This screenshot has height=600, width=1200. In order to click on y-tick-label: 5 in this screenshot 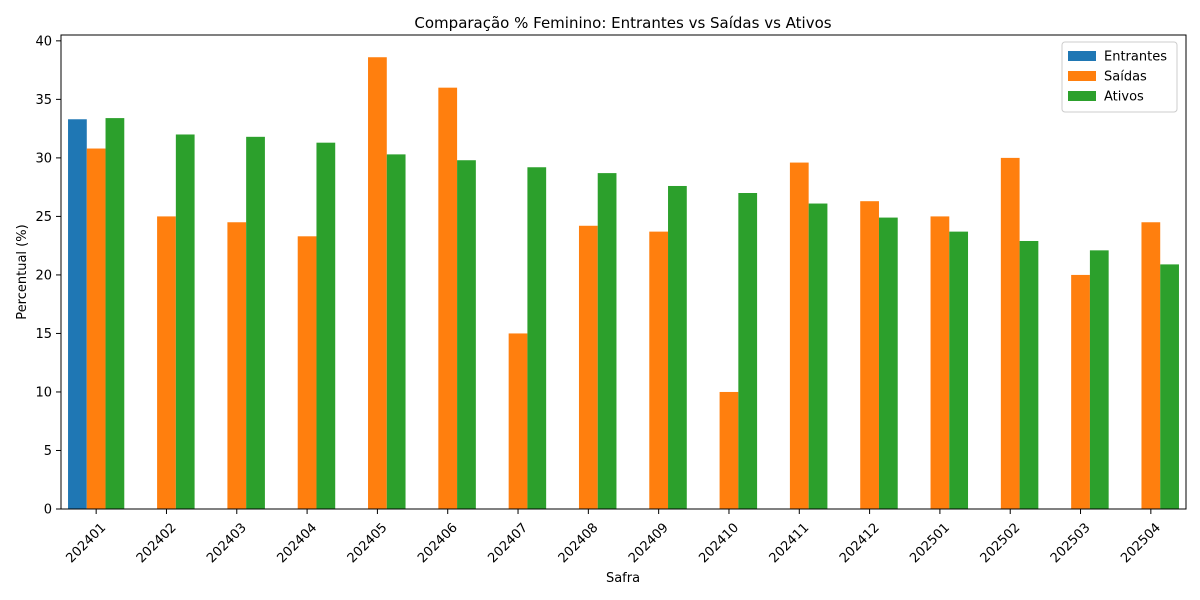, I will do `click(48, 451)`.